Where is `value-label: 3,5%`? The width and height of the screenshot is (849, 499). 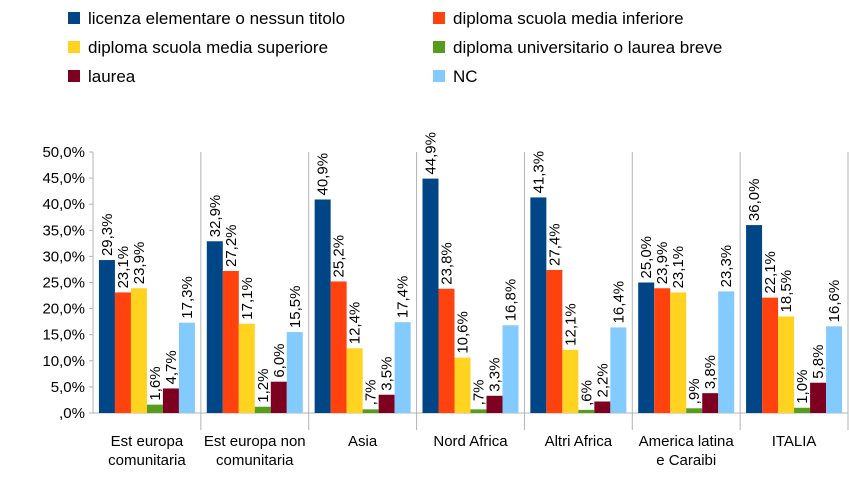 value-label: 3,5% is located at coordinates (387, 374).